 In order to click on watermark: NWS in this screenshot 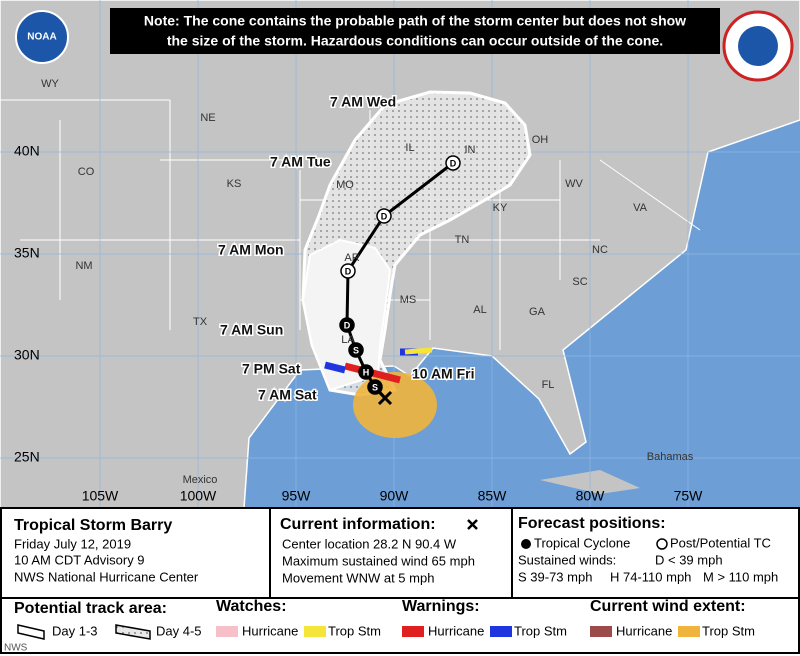, I will do `click(16, 648)`.